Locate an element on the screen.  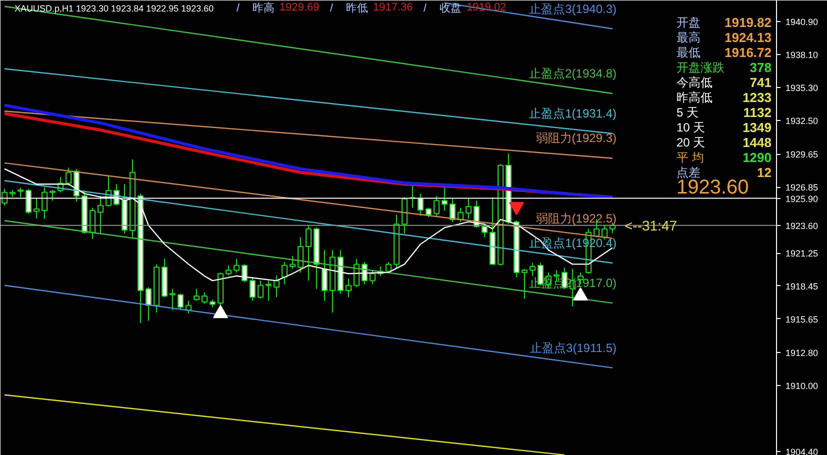
text: 今高低 741 is located at coordinates (724, 82).